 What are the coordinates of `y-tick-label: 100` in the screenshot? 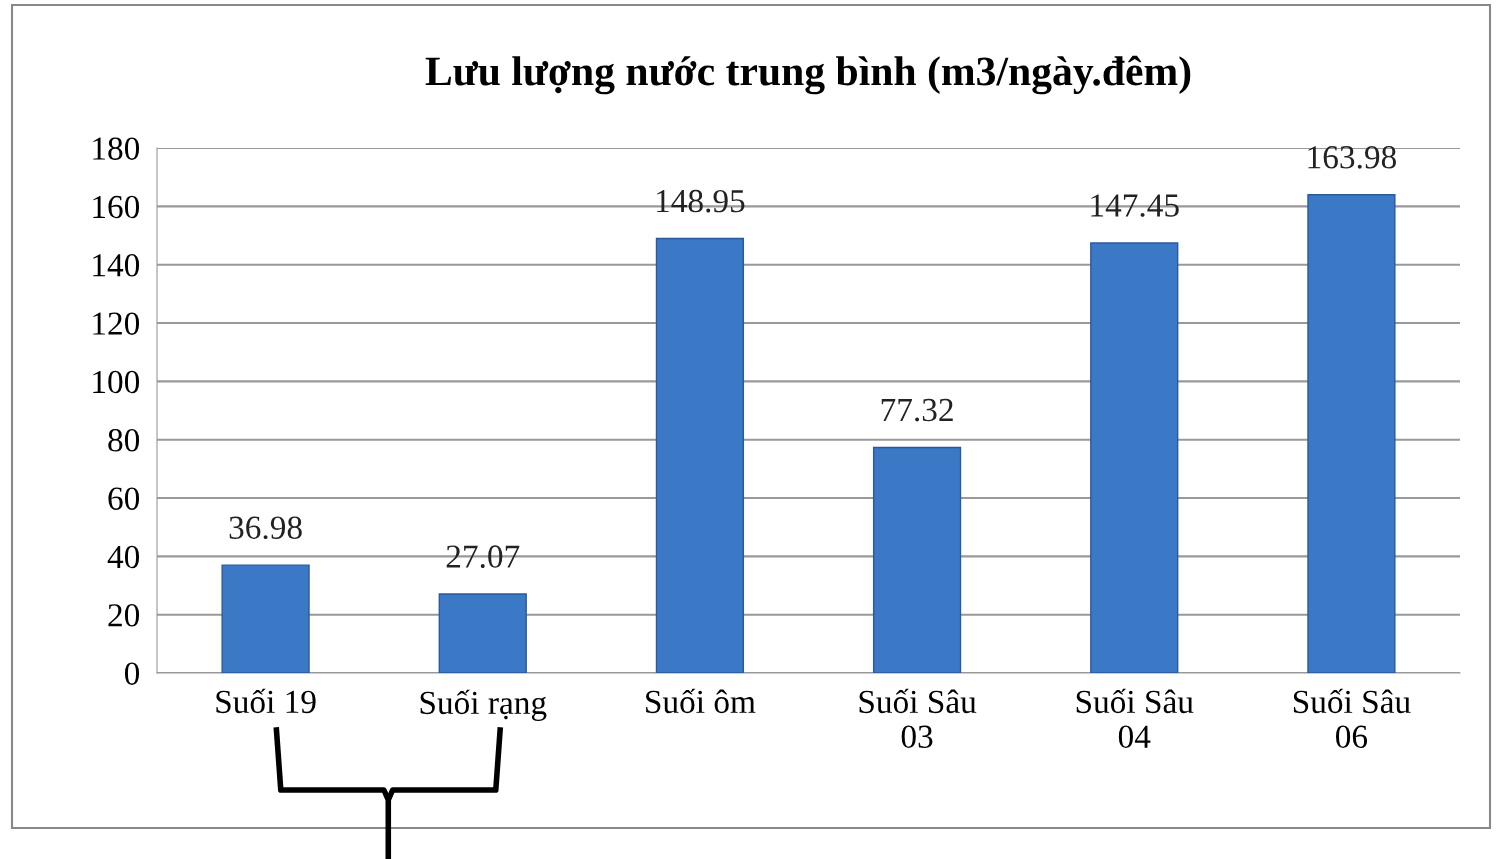 It's located at (116, 382).